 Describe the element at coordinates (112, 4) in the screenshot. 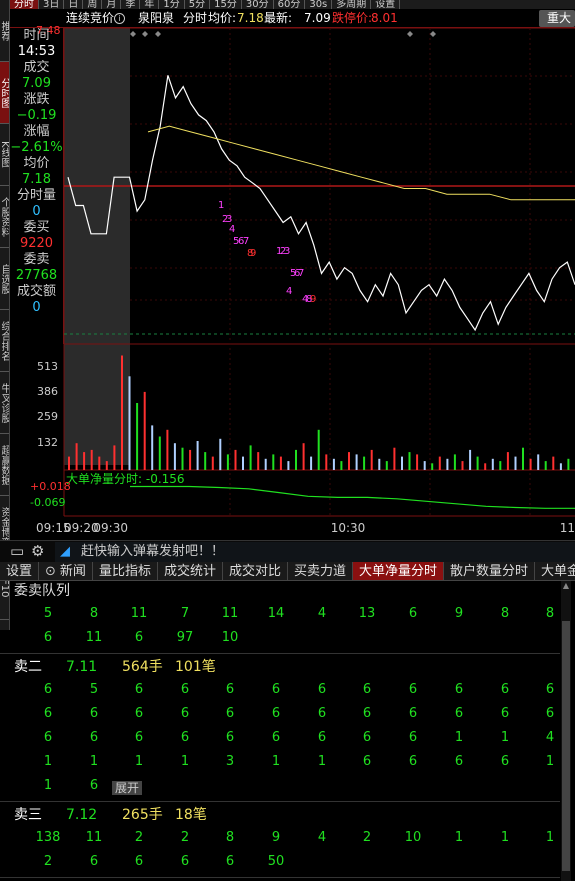

I see `period-tab: 月` at that location.